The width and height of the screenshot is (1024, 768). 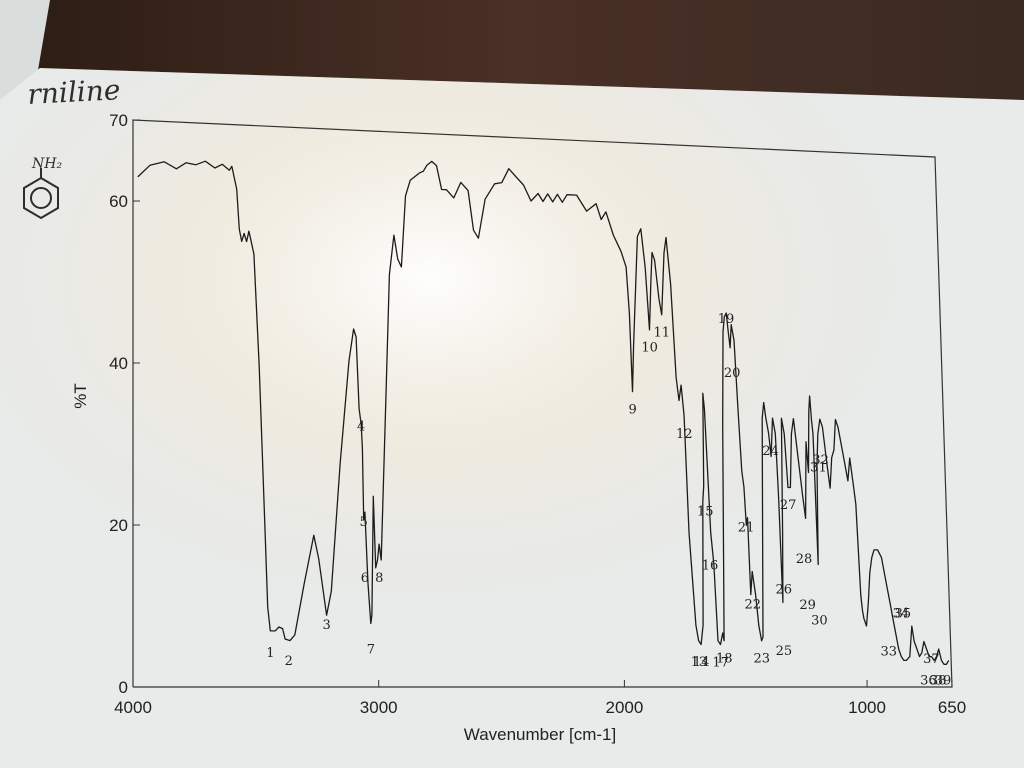 What do you see at coordinates (361, 427) in the screenshot?
I see `peak-label: 4` at bounding box center [361, 427].